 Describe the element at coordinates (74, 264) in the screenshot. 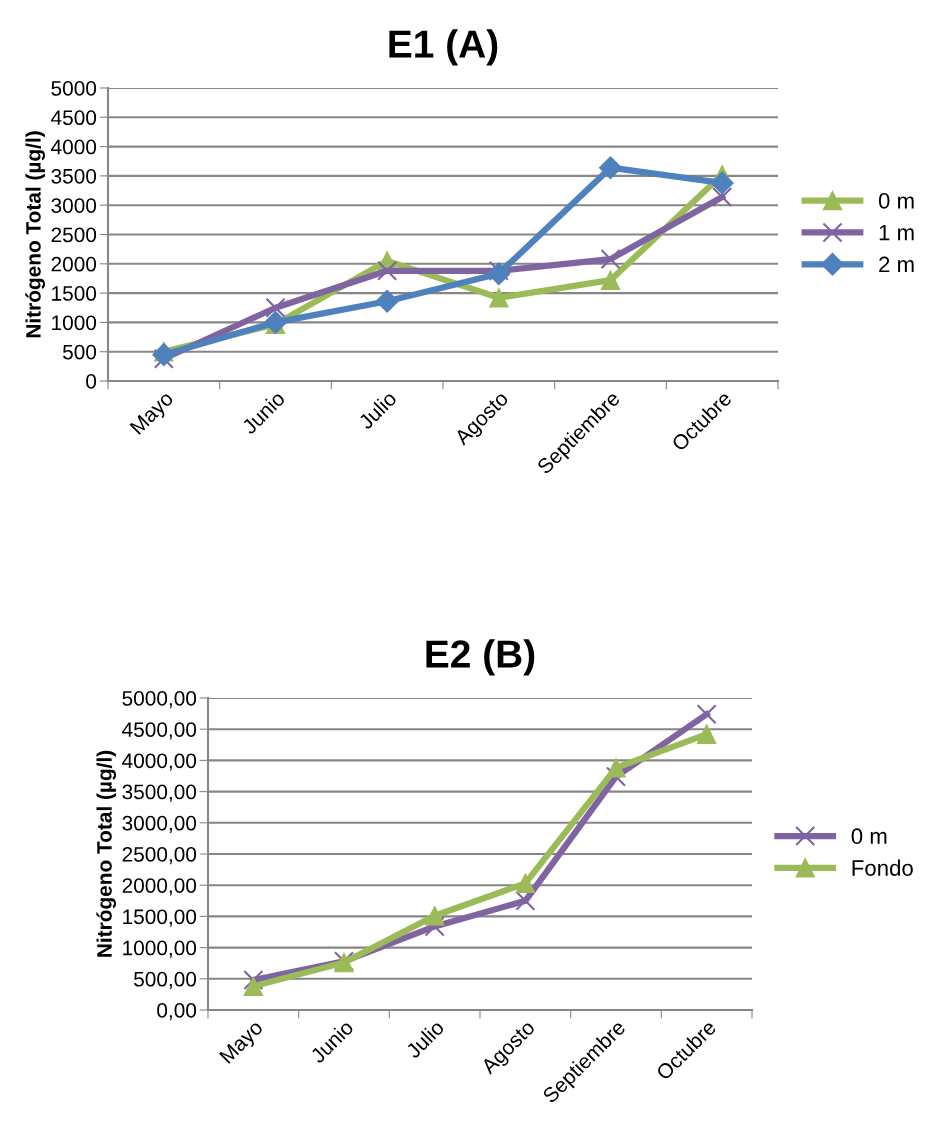

I see `y-tick-label: 2000` at that location.